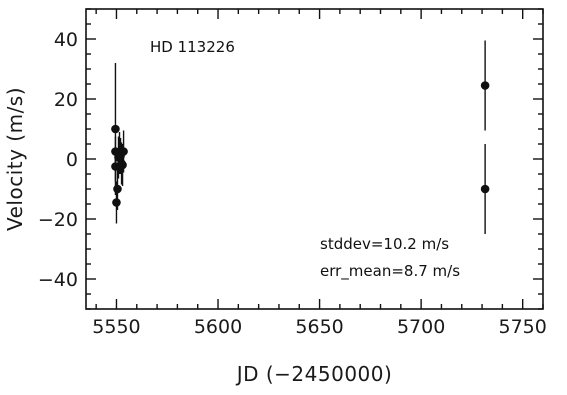  What do you see at coordinates (66, 40) in the screenshot?
I see `y-tick-label: 40` at bounding box center [66, 40].